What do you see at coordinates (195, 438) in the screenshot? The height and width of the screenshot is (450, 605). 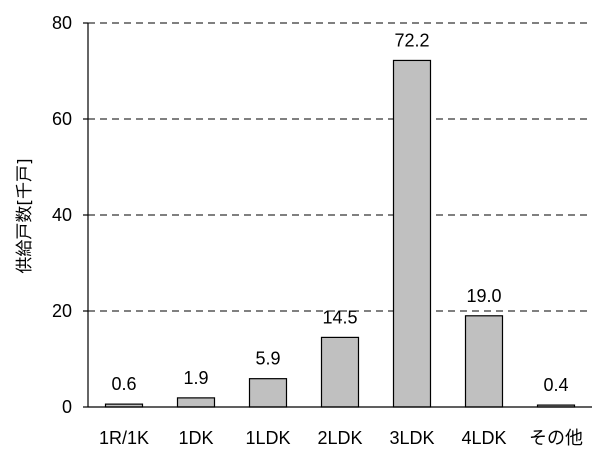 I see `x-tick-label: 1DK` at bounding box center [195, 438].